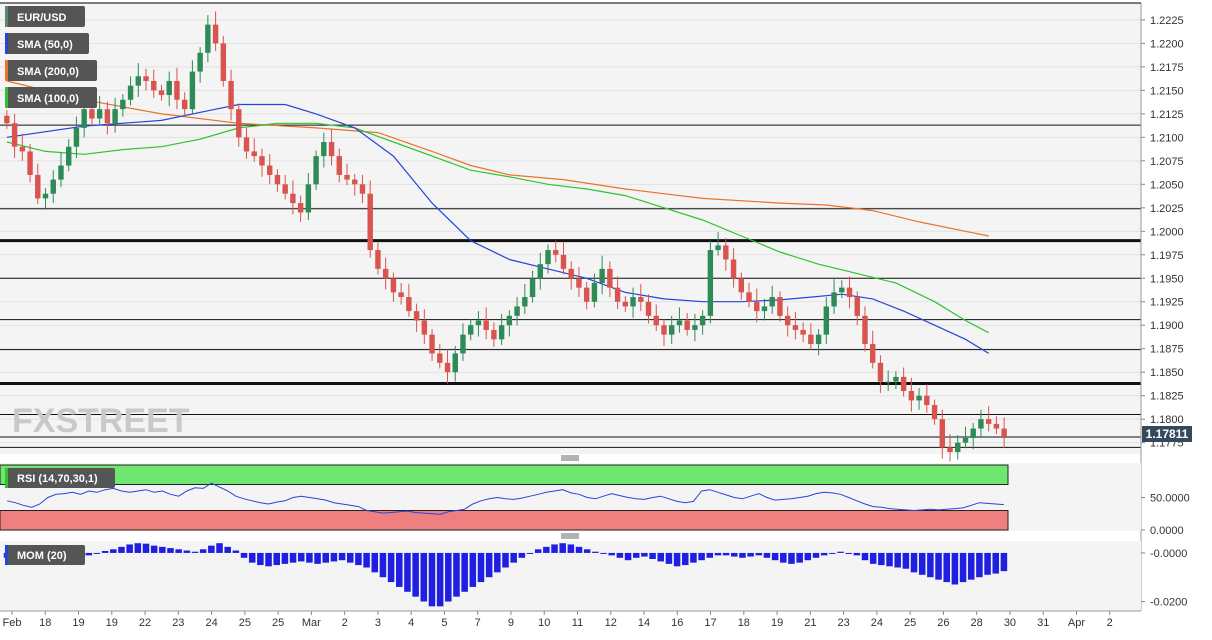 The width and height of the screenshot is (1212, 640). Describe the element at coordinates (45, 623) in the screenshot. I see `time-tick-label: 18` at that location.